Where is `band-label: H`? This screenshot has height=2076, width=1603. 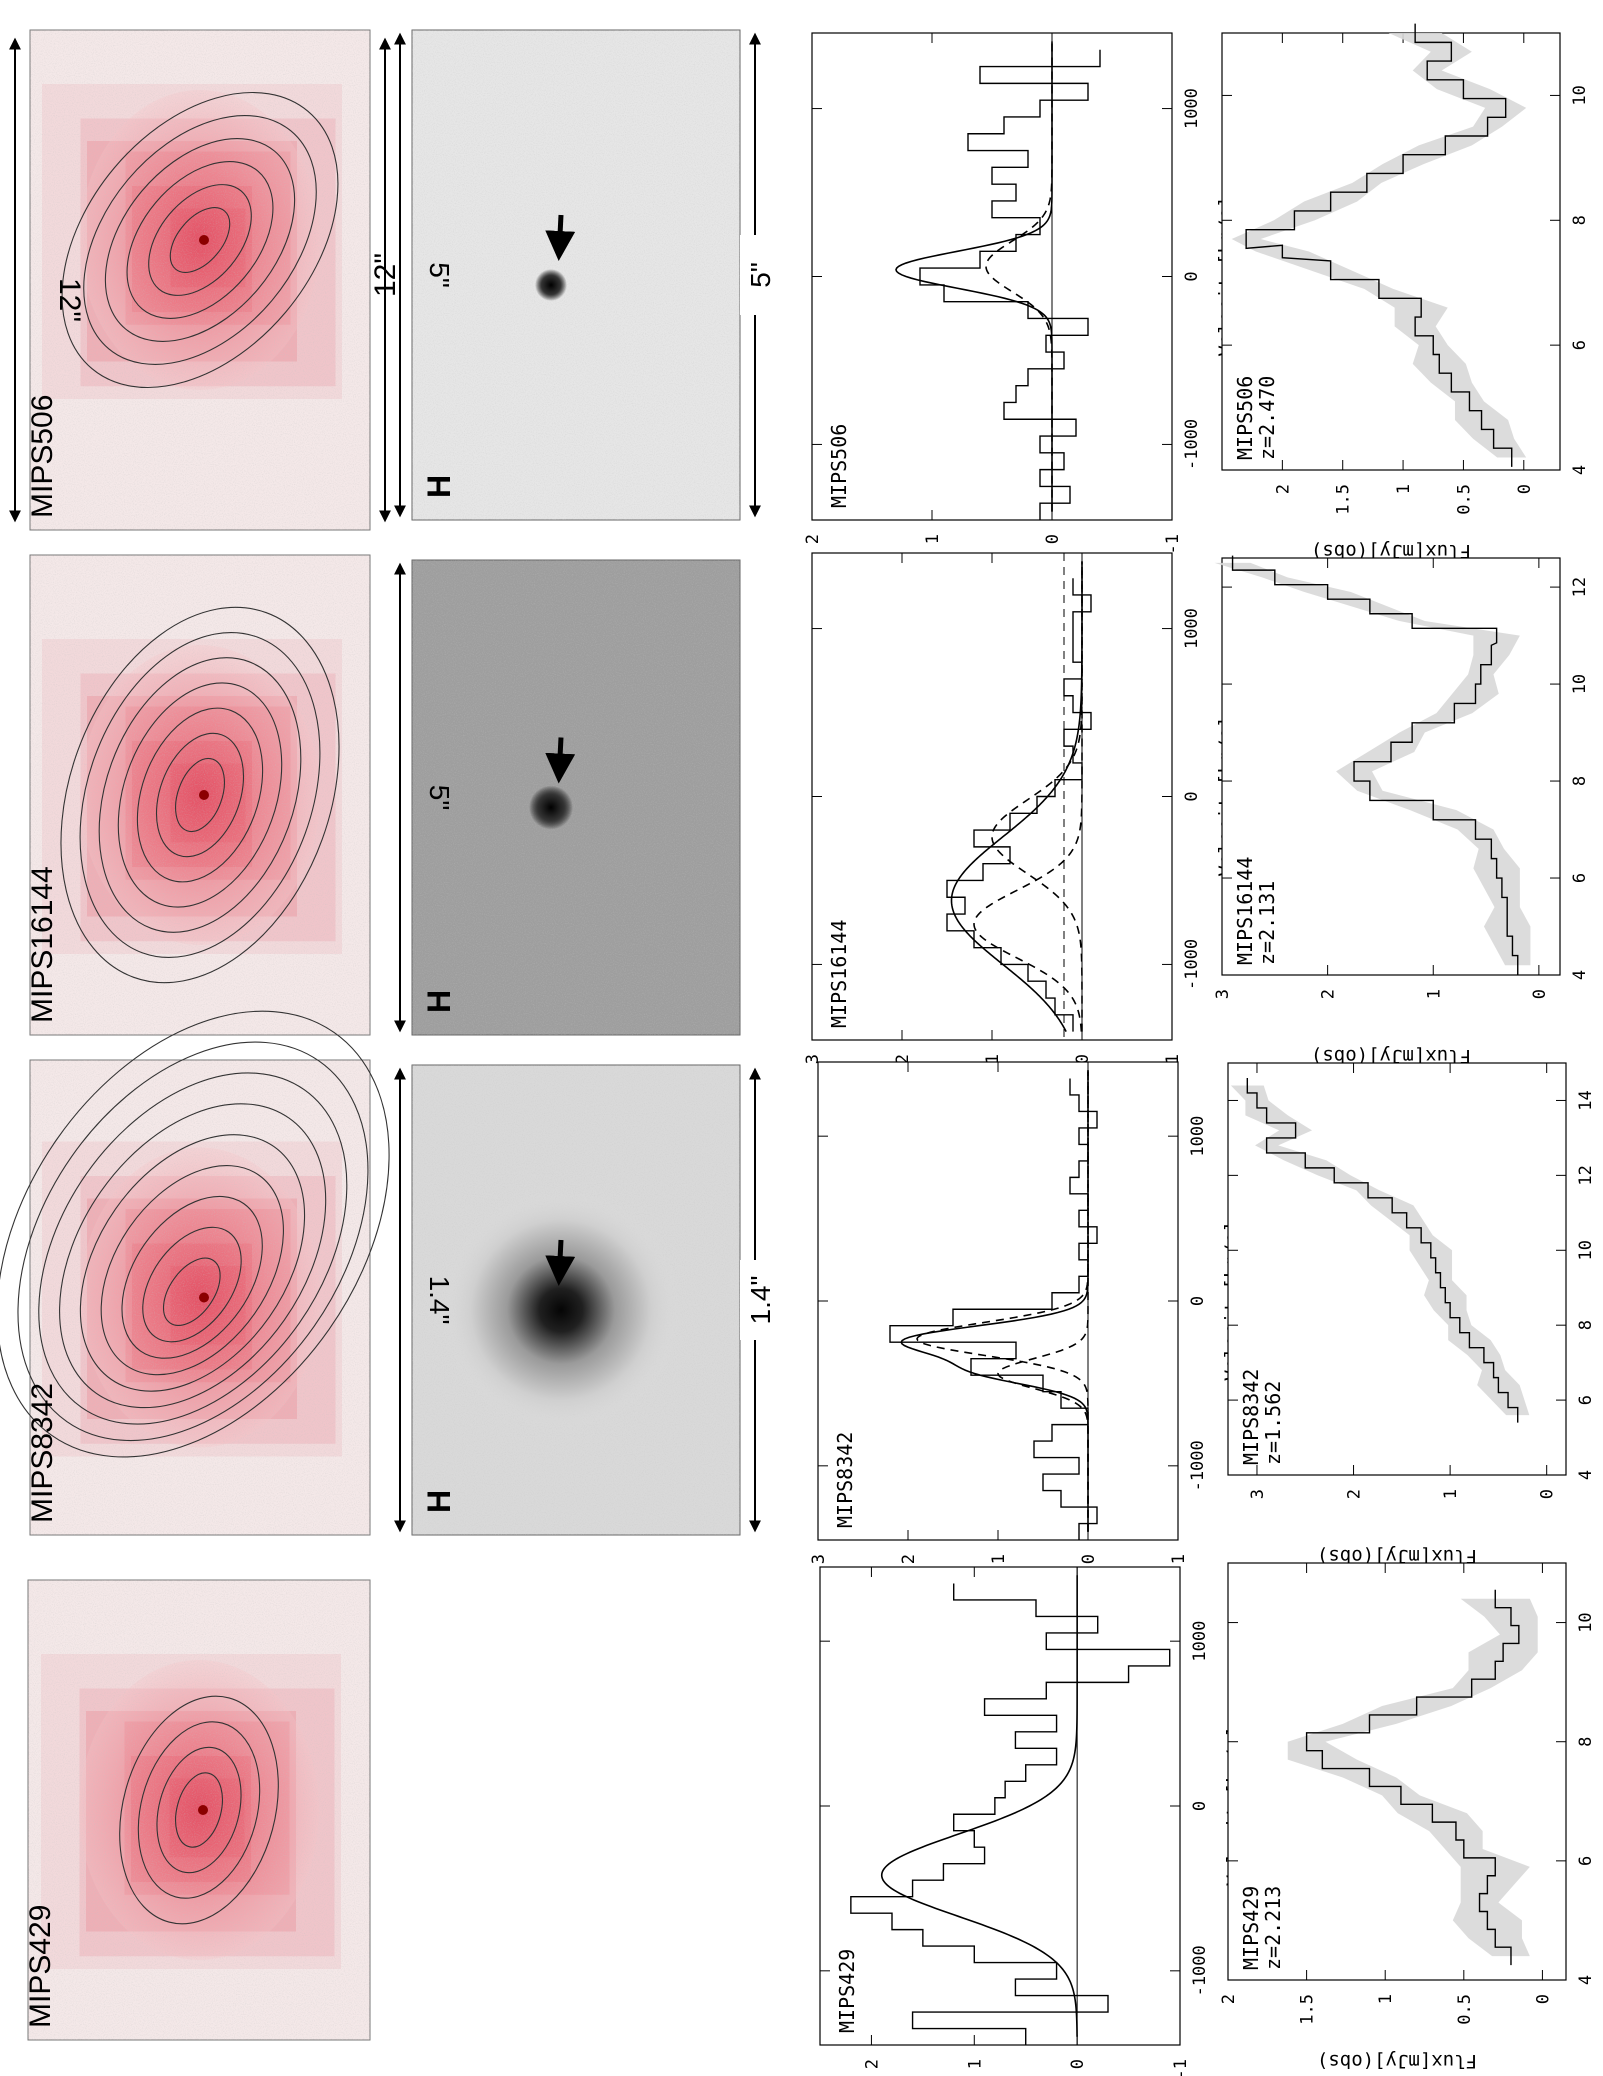
band-label: H is located at coordinates (439, 1001).